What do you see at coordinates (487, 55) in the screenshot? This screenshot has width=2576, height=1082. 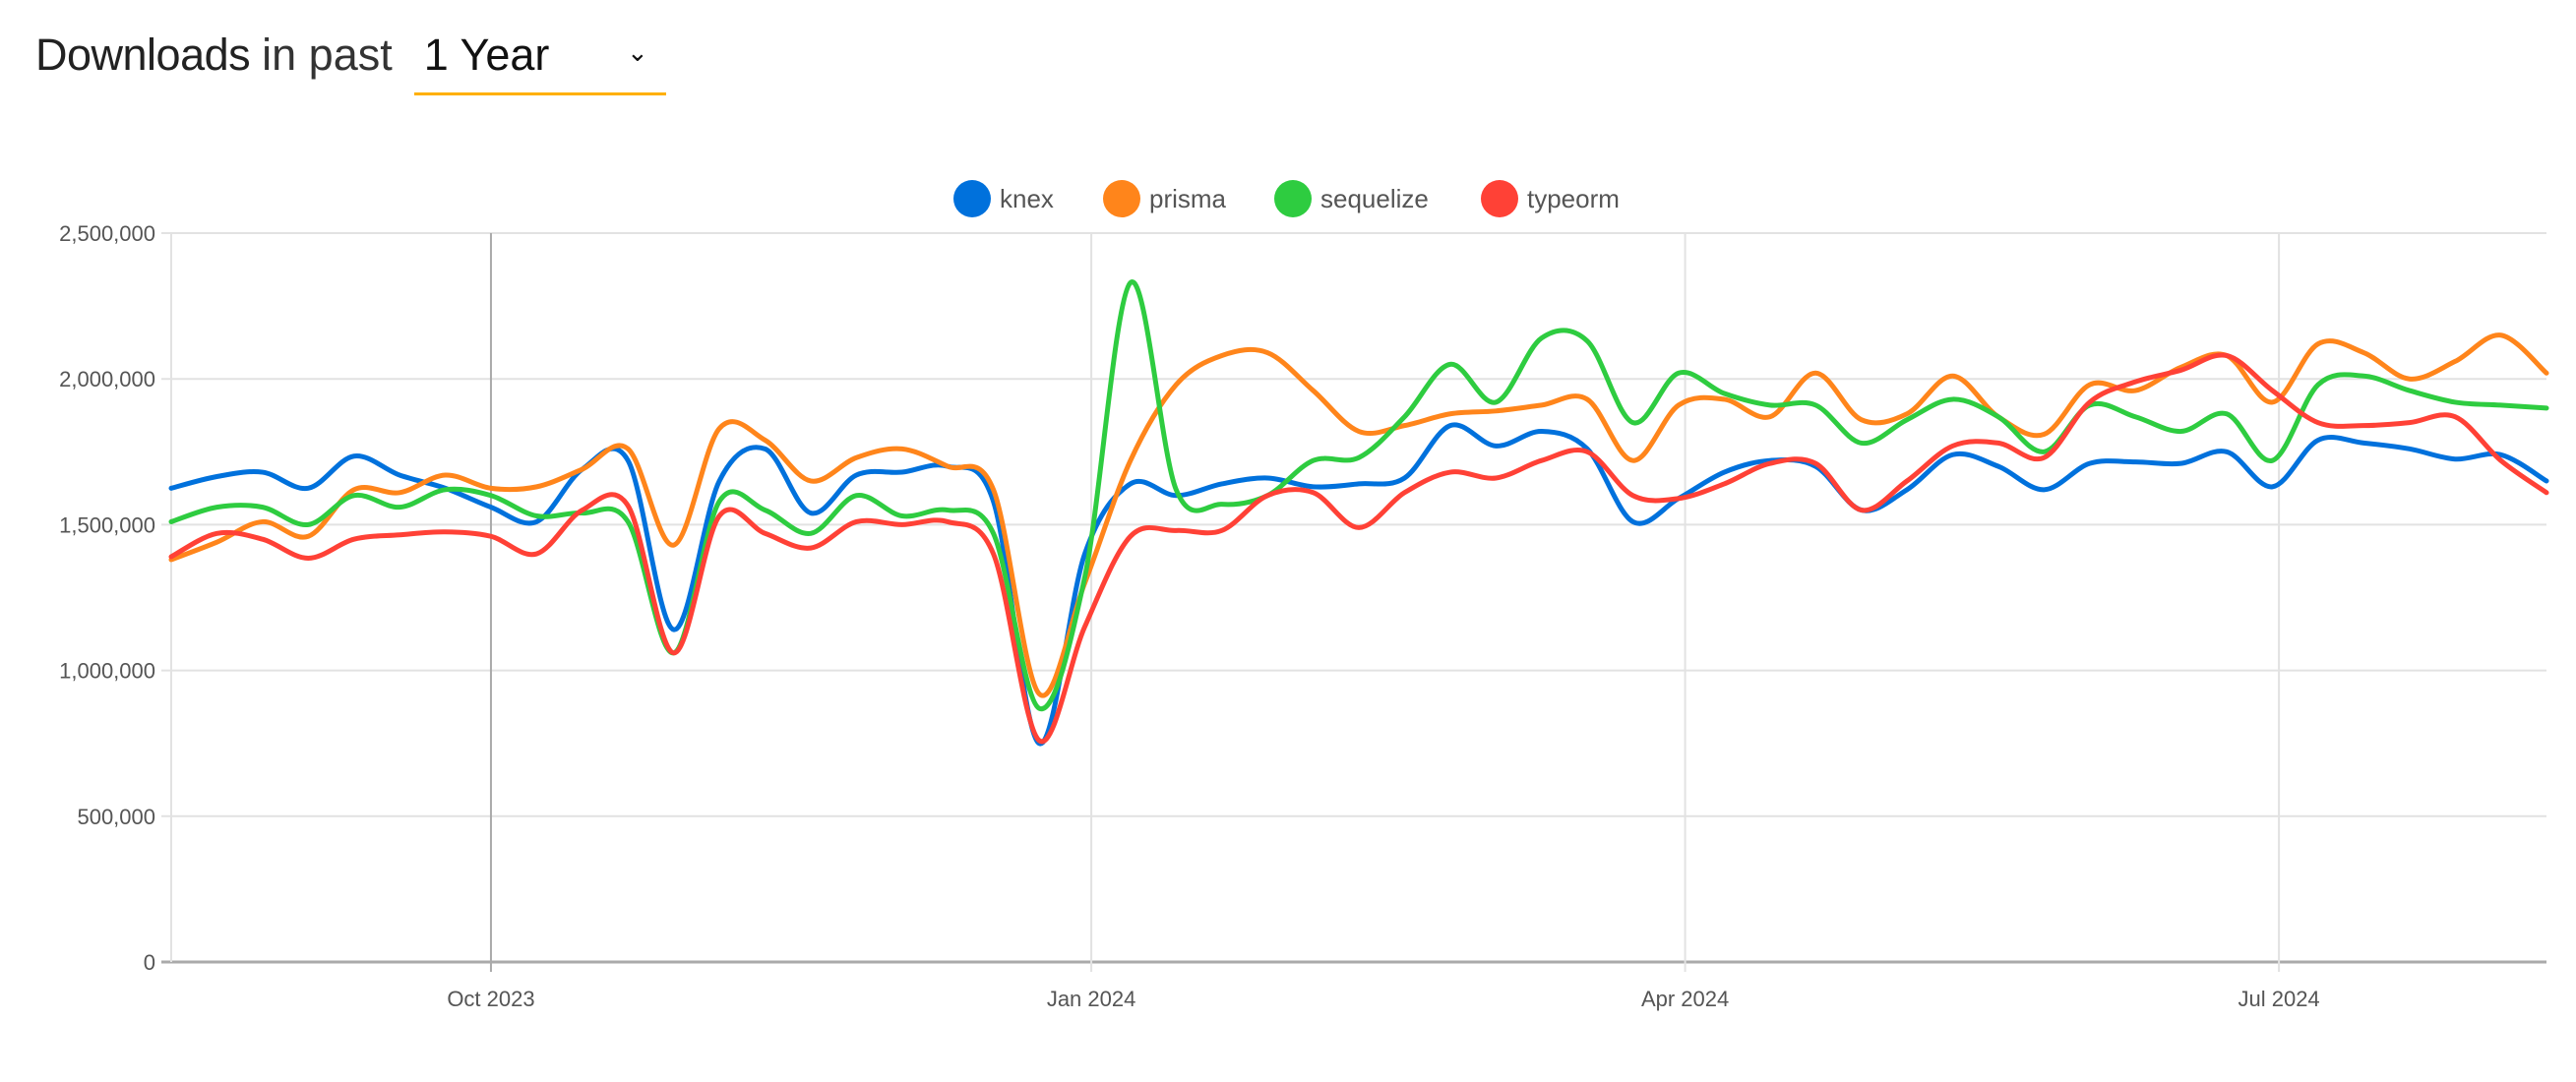 I see `period-select-value: 1 Year` at bounding box center [487, 55].